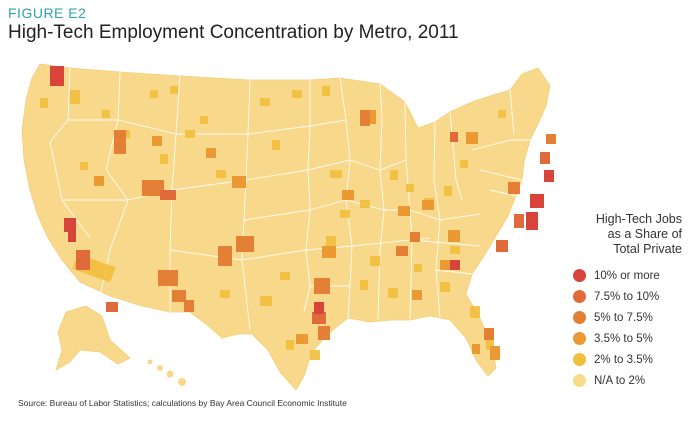  I want to click on legend-title-line: High-Tech Jobs, so click(638, 219).